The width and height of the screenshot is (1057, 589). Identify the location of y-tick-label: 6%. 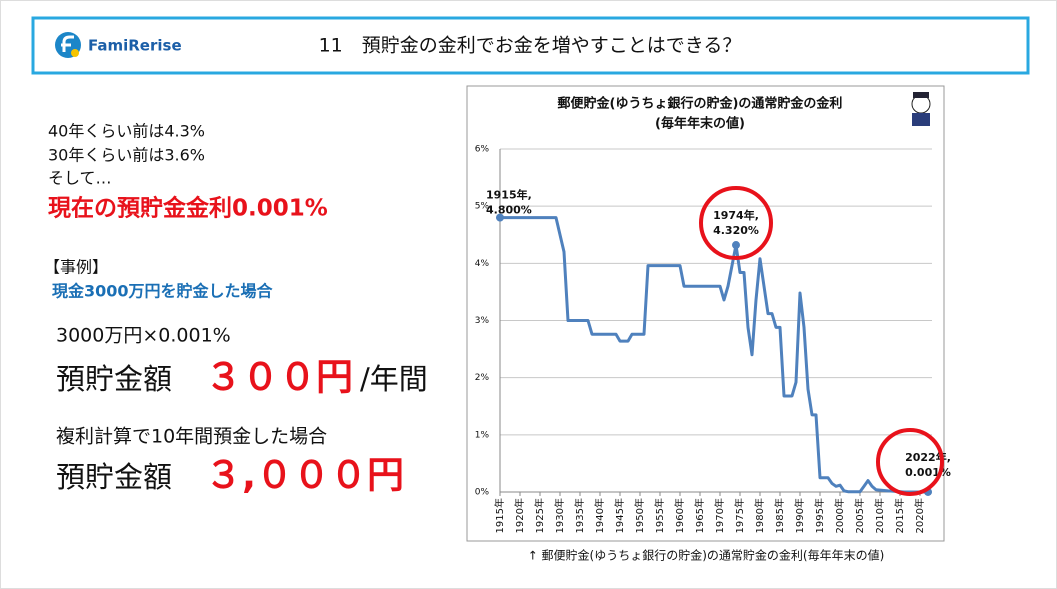
(482, 150).